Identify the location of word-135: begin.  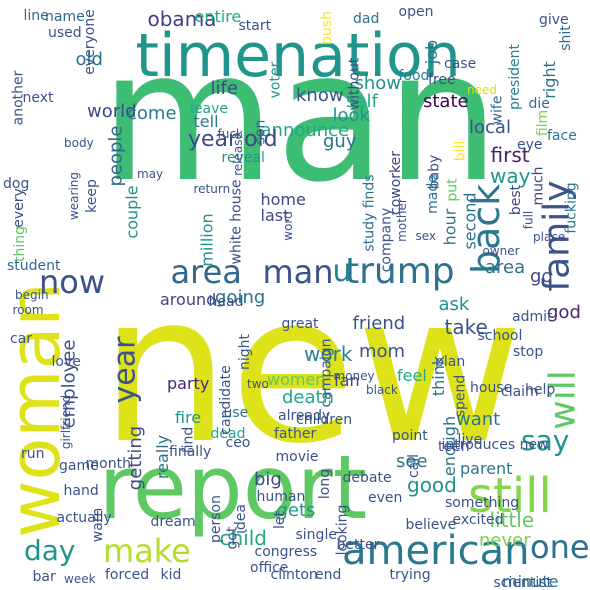
(32, 295).